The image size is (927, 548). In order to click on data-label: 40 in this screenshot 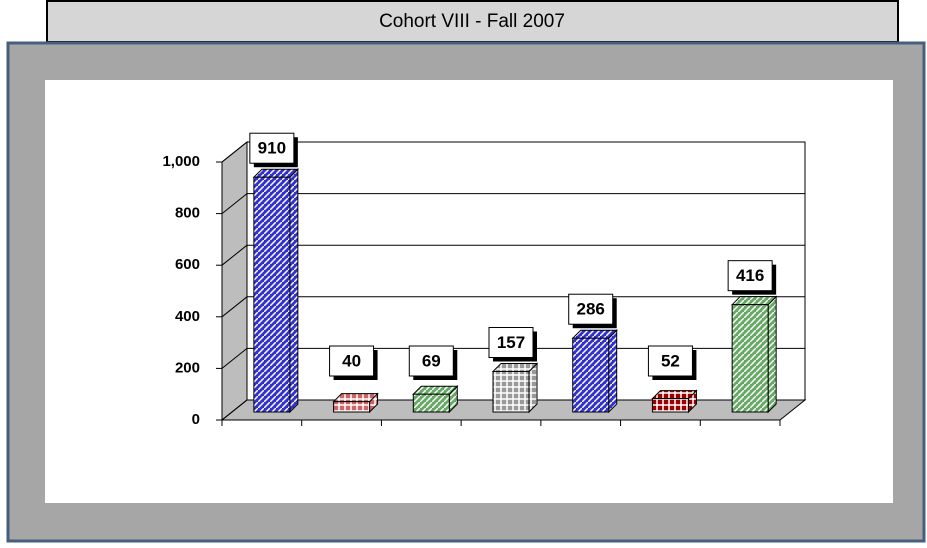, I will do `click(351, 360)`.